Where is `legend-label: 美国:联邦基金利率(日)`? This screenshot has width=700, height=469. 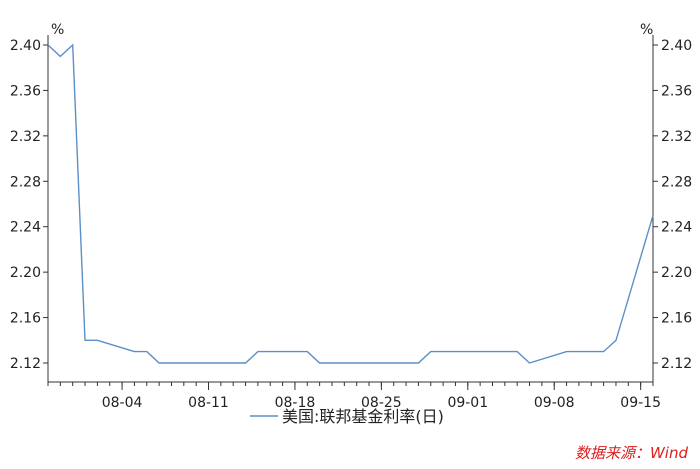 legend-label: 美国:联邦基金利率(日) is located at coordinates (363, 416).